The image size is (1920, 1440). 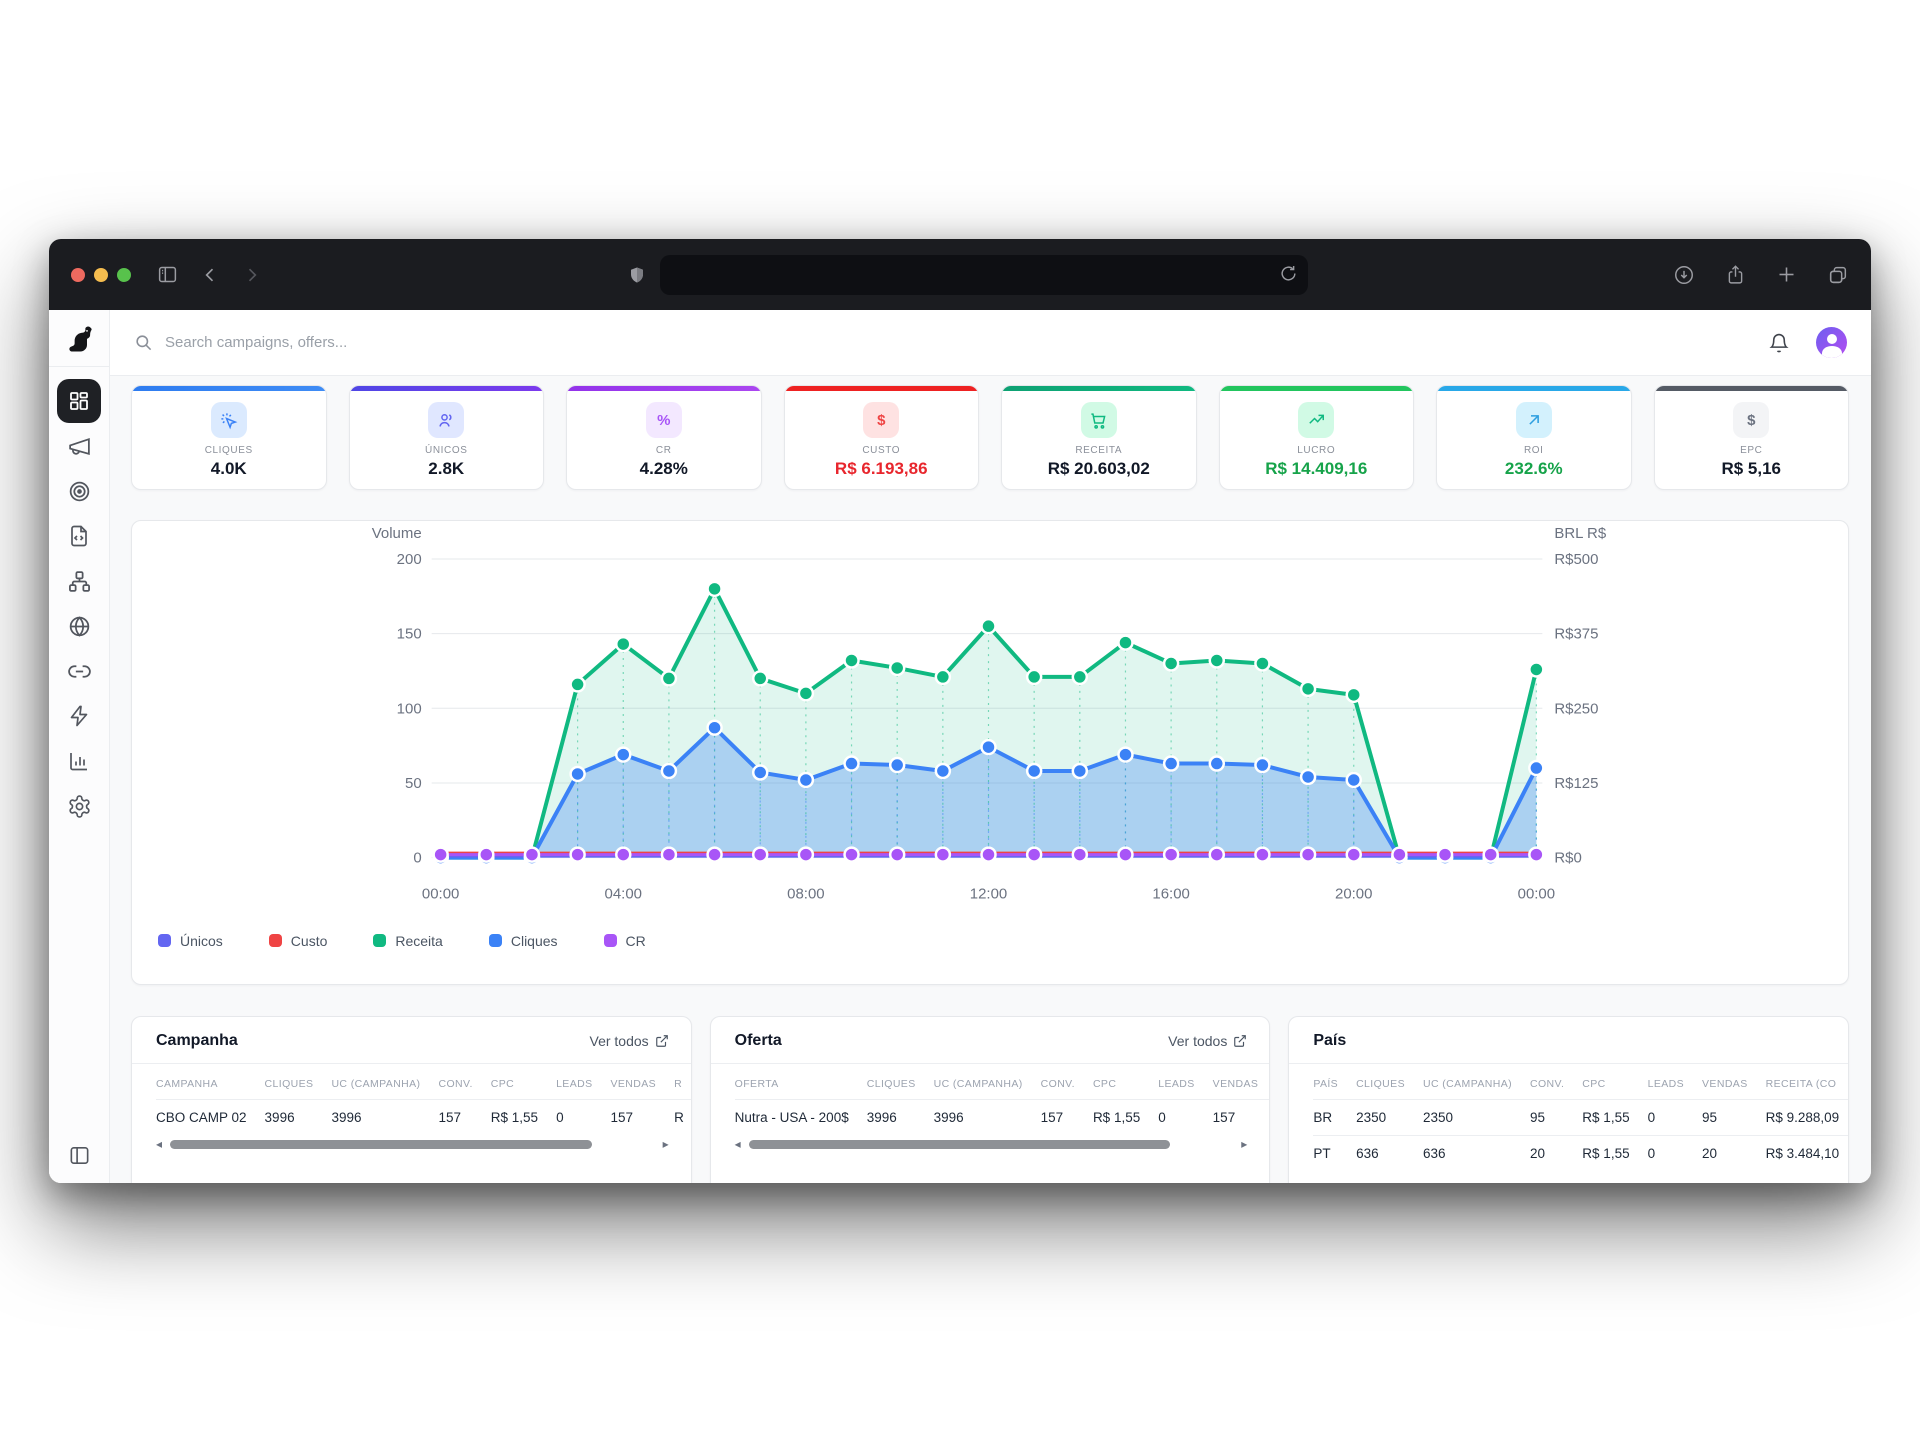 What do you see at coordinates (1779, 343) in the screenshot?
I see `notifications-bell-icon` at bounding box center [1779, 343].